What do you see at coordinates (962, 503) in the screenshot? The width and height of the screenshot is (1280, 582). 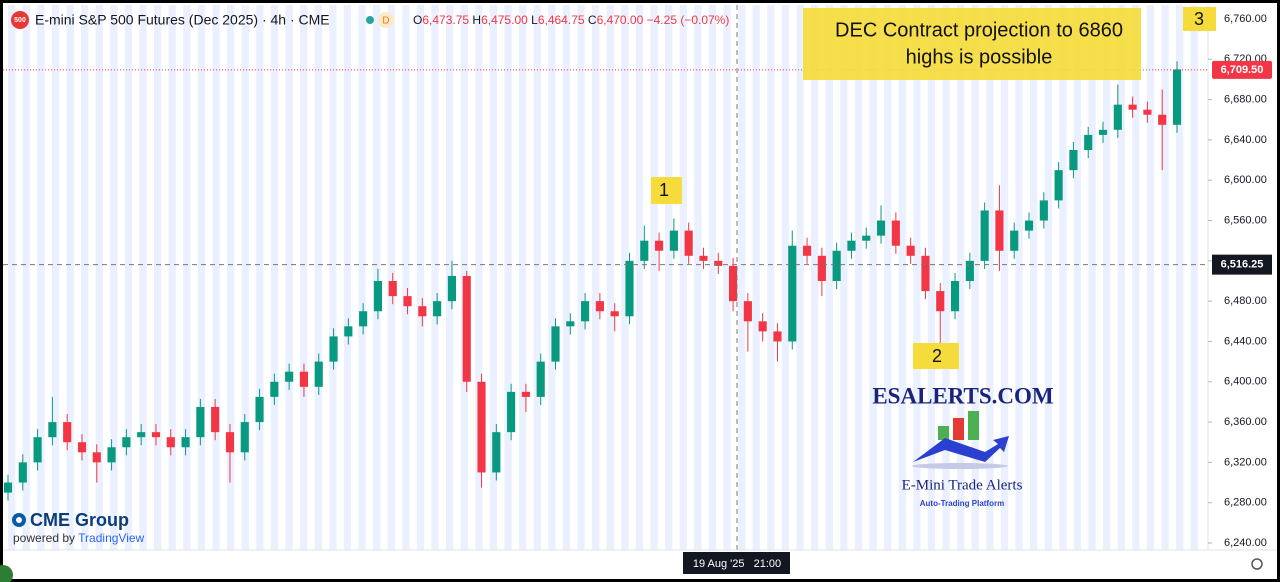 I see `logo-tagline: Auto-Trading Platform` at bounding box center [962, 503].